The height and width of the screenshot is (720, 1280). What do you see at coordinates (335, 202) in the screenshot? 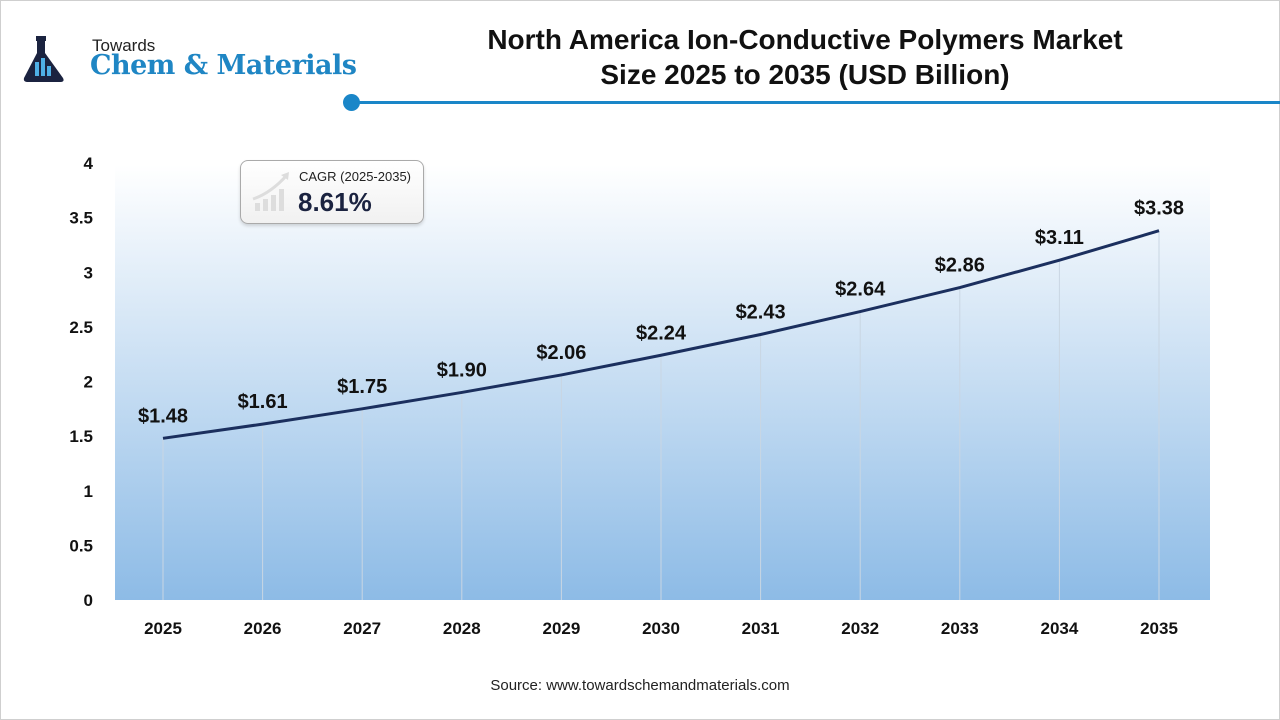
I see `cagr-value: 8.61%` at bounding box center [335, 202].